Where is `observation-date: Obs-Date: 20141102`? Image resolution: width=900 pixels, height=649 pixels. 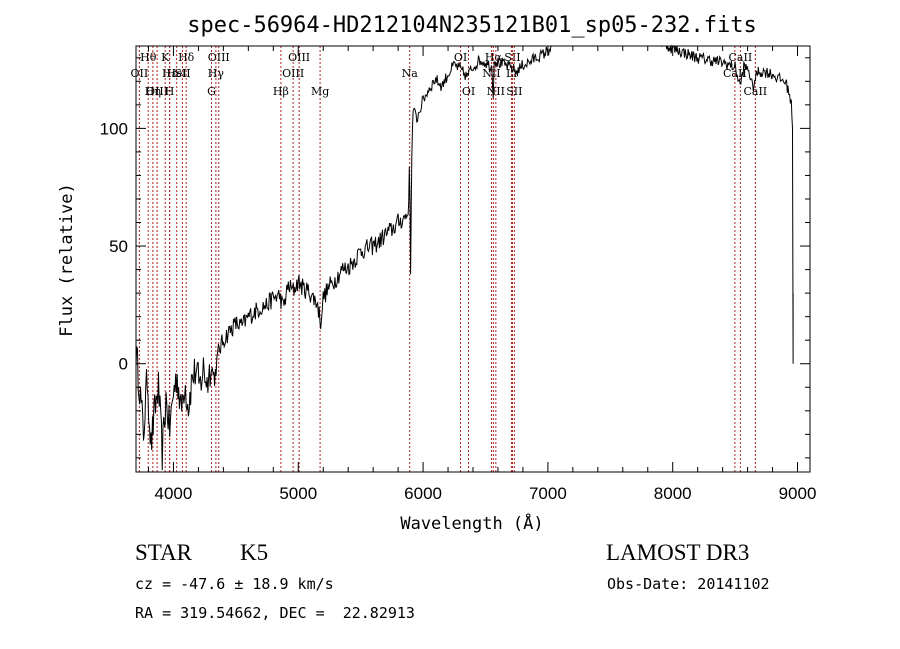 observation-date: Obs-Date: 20141102 is located at coordinates (688, 584).